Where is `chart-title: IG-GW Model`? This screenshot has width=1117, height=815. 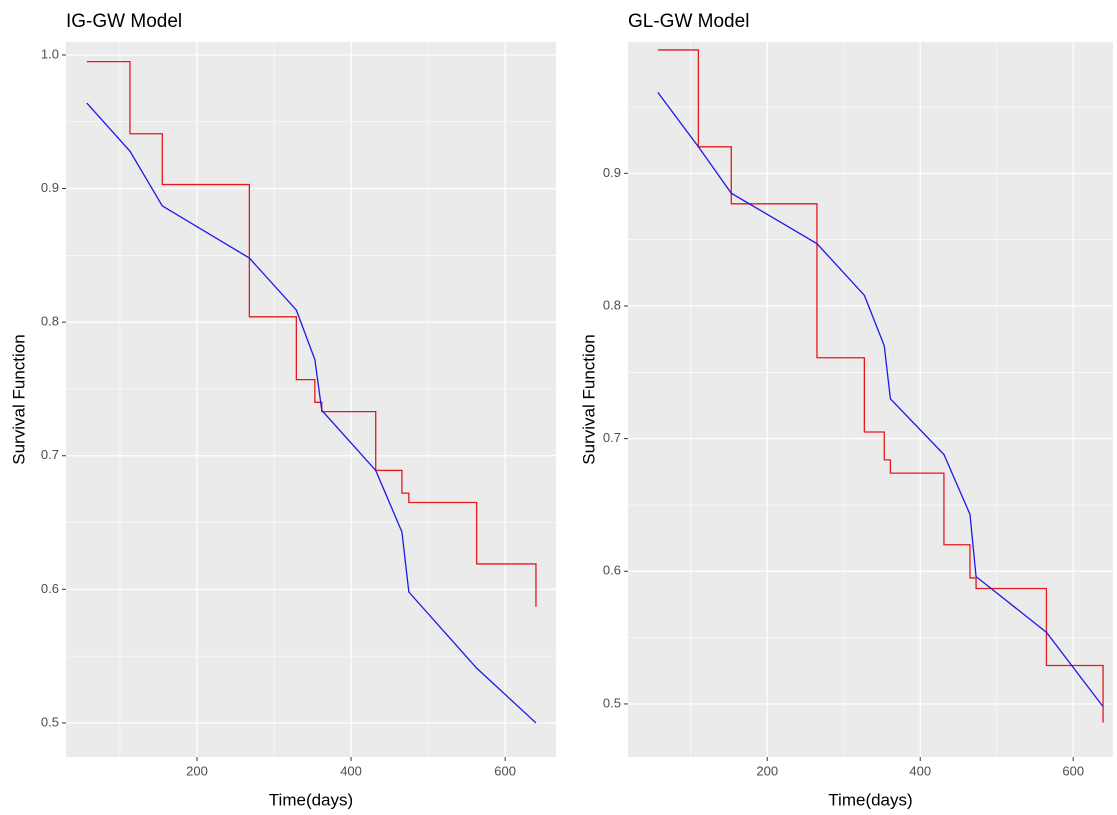 chart-title: IG-GW Model is located at coordinates (124, 21).